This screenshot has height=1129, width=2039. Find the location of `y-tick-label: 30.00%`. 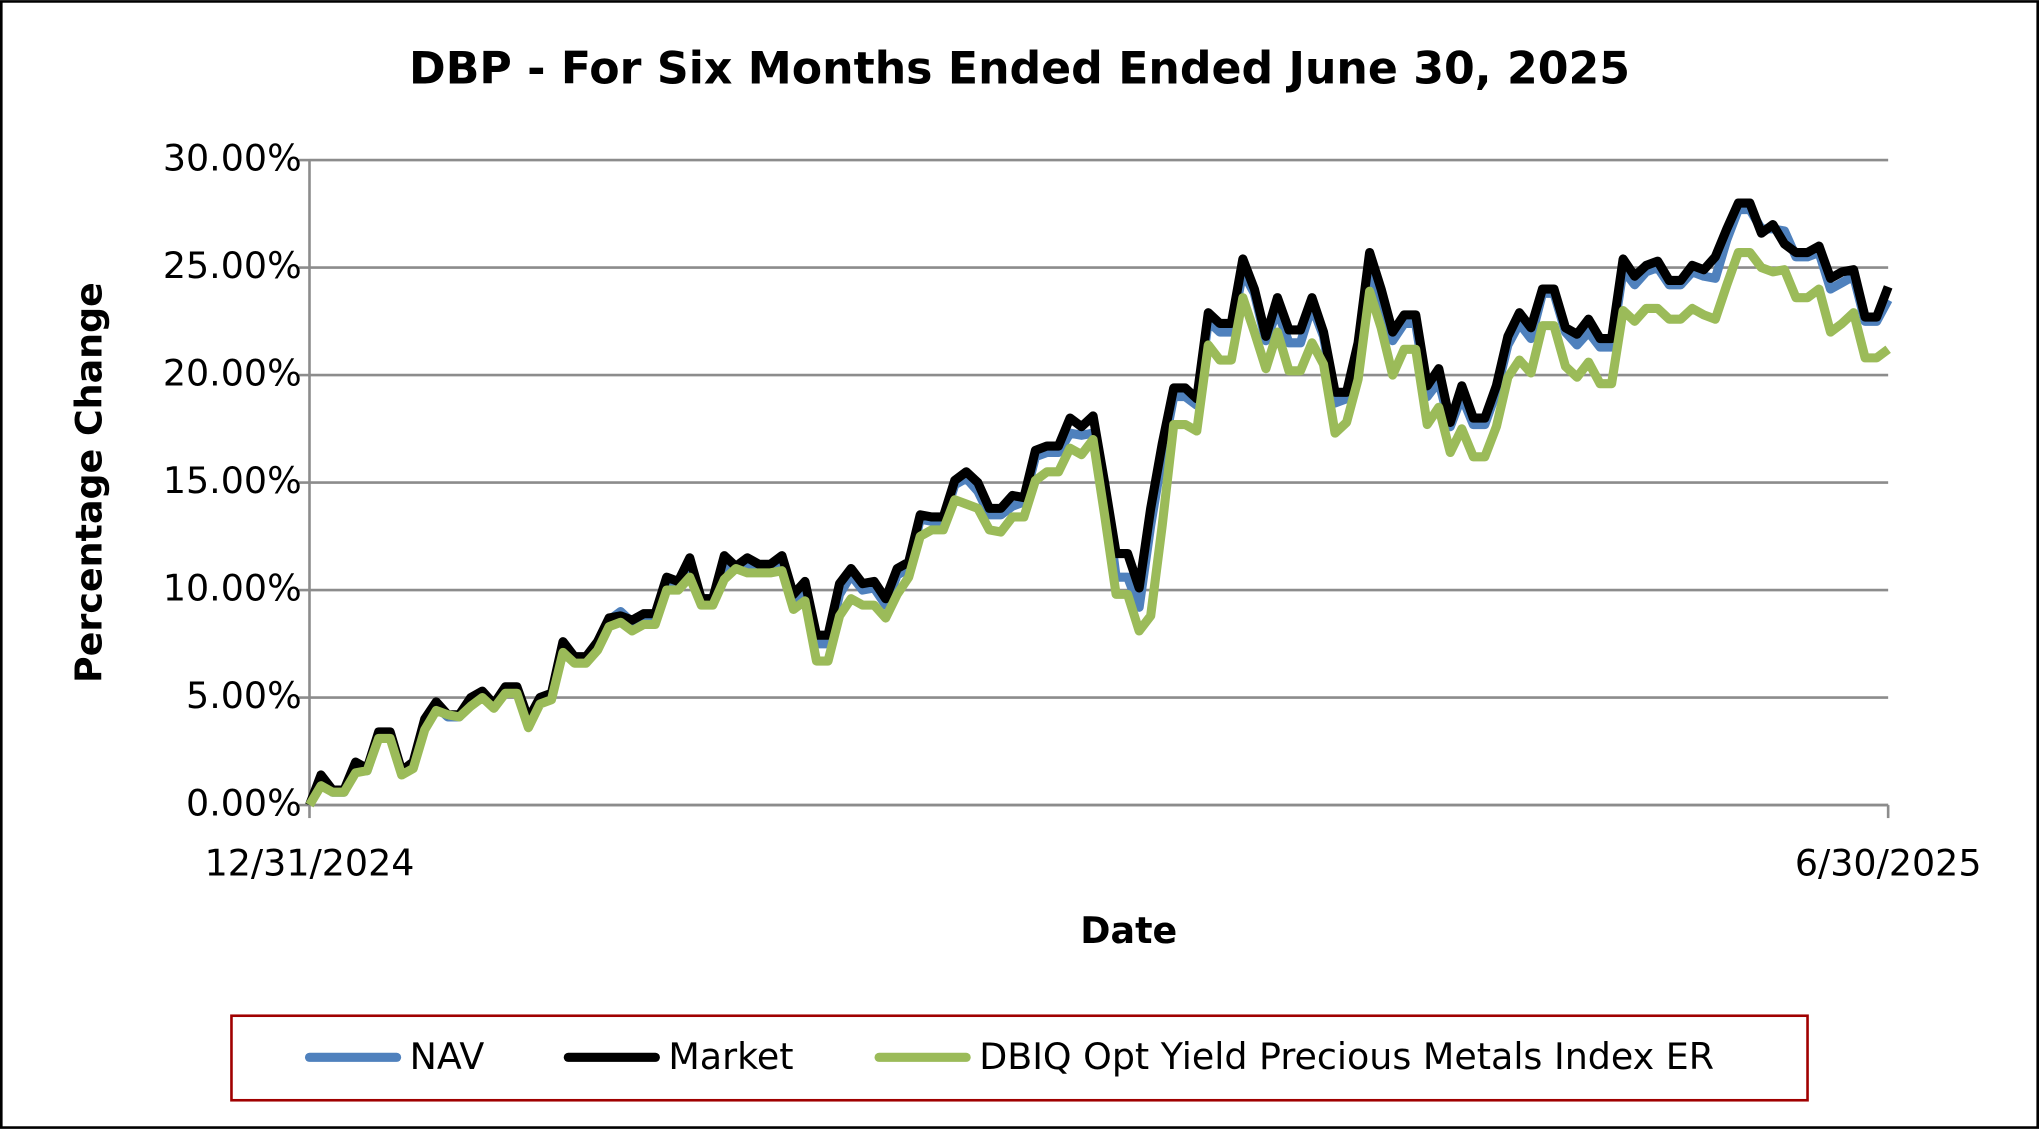

y-tick-label: 30.00% is located at coordinates (232, 158).